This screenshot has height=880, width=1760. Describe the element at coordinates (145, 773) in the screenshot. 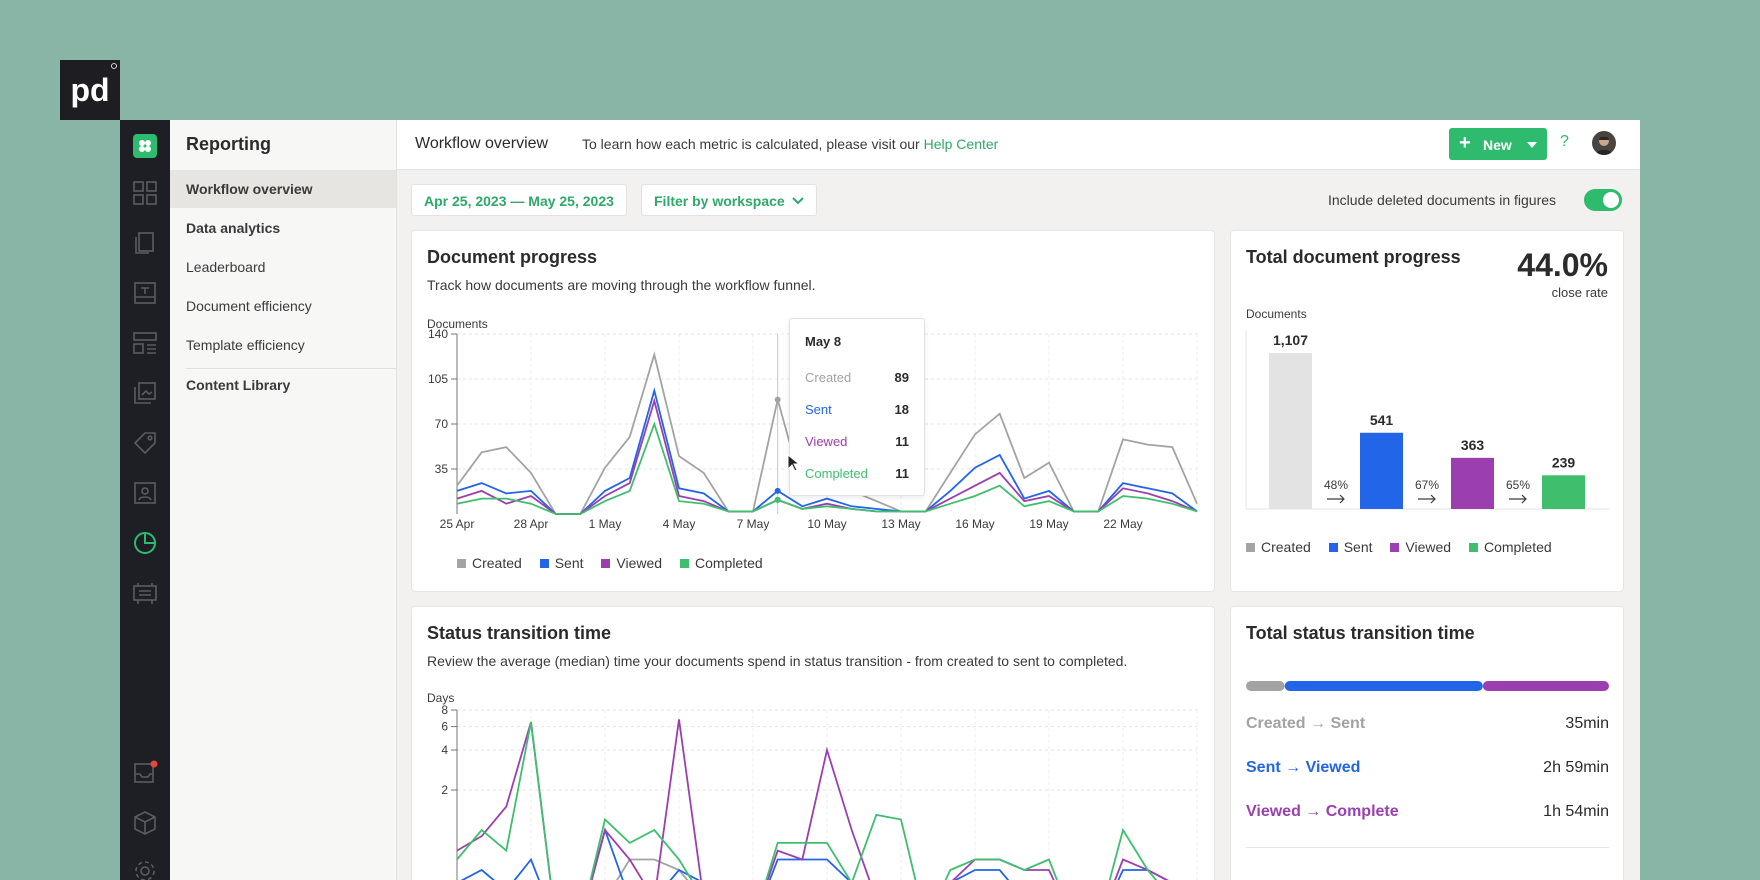

I see `inbox-icon` at that location.